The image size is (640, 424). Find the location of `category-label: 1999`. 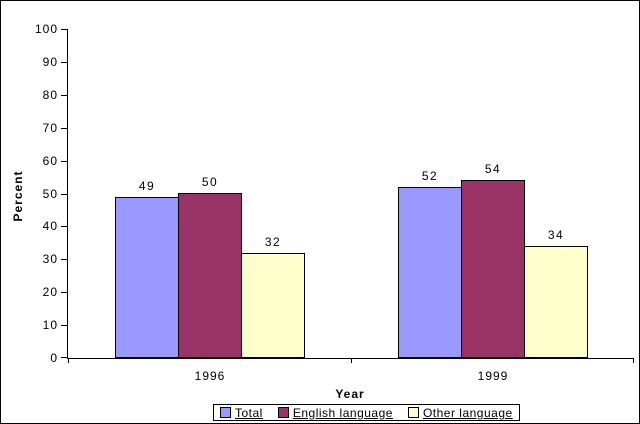

category-label: 1999 is located at coordinates (493, 376).